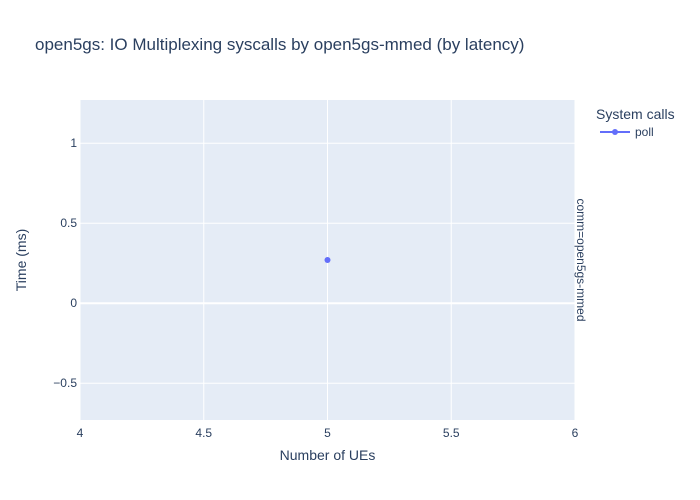 The height and width of the screenshot is (500, 700). Describe the element at coordinates (627, 132) in the screenshot. I see `legend-item-poll: poll` at that location.